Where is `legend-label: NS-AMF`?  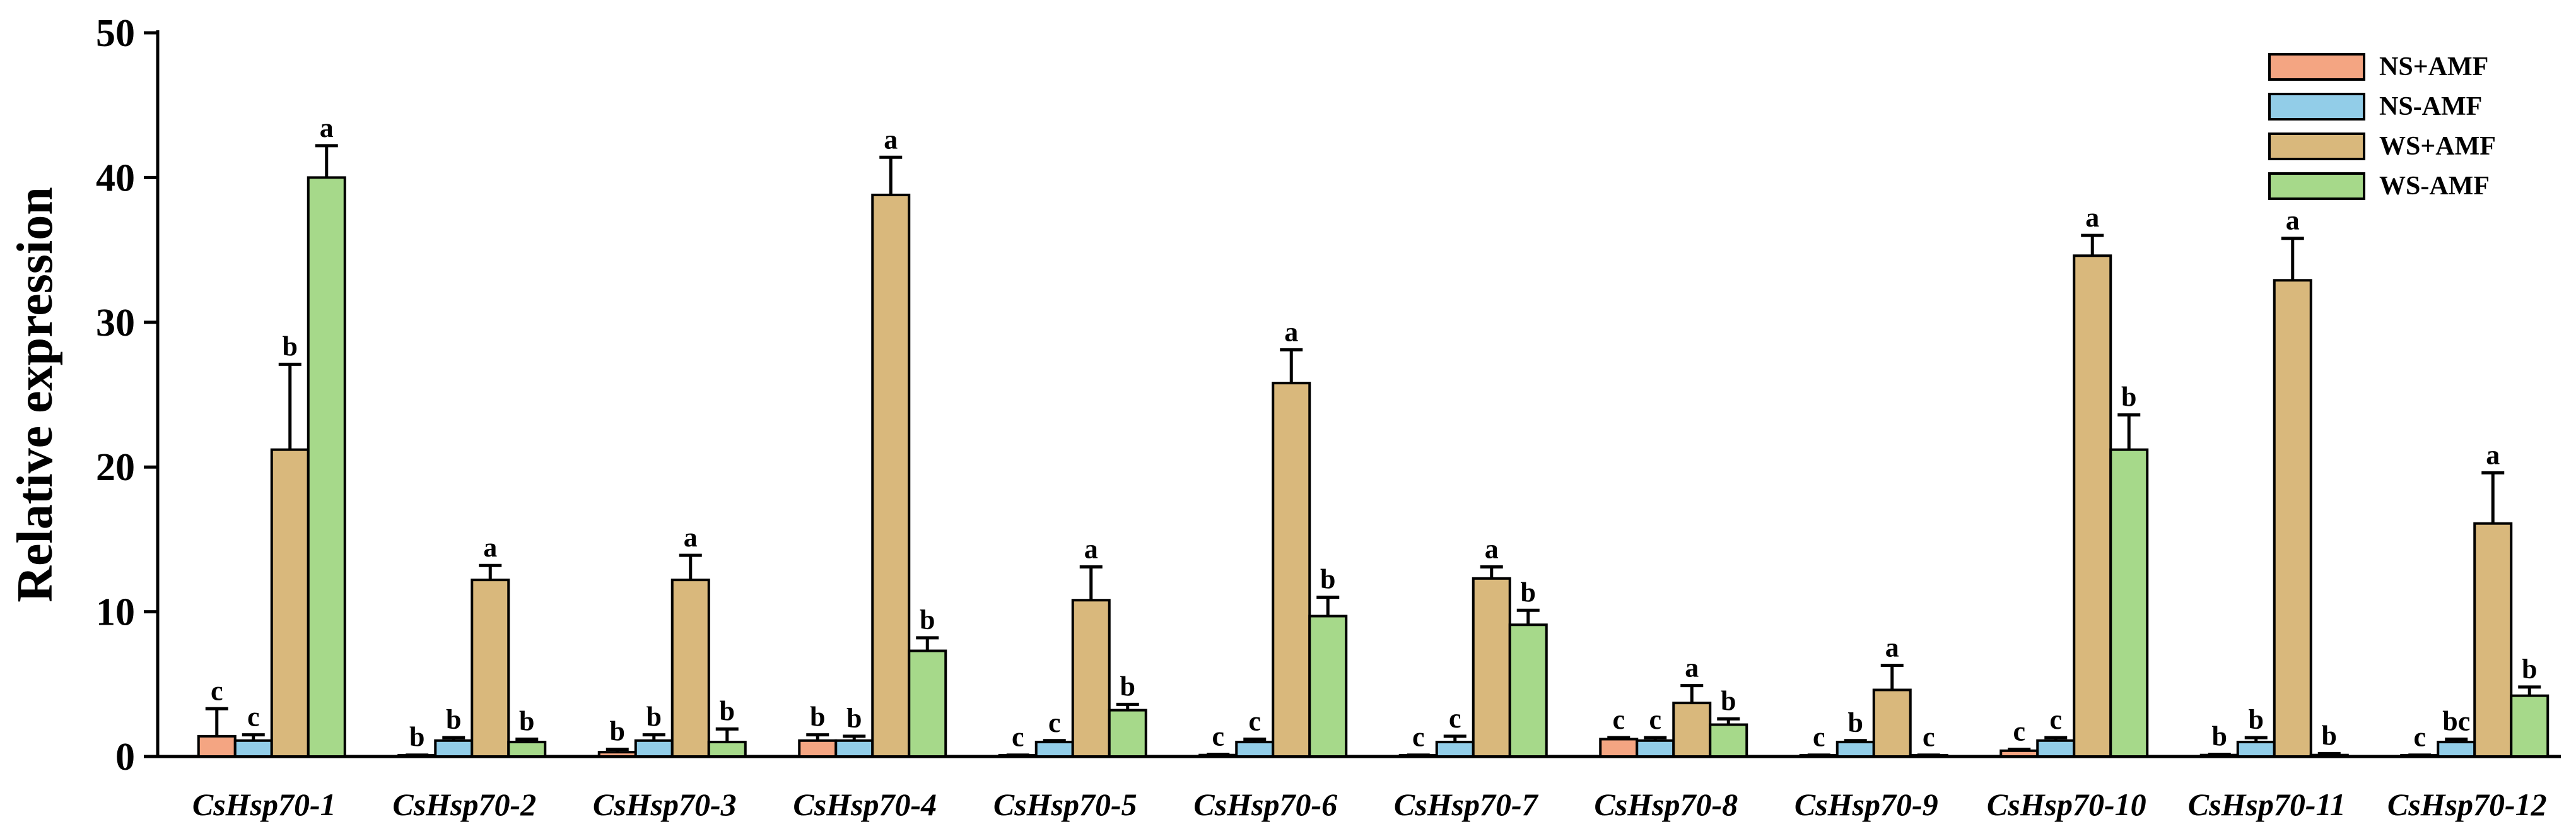 legend-label: NS-AMF is located at coordinates (2430, 106).